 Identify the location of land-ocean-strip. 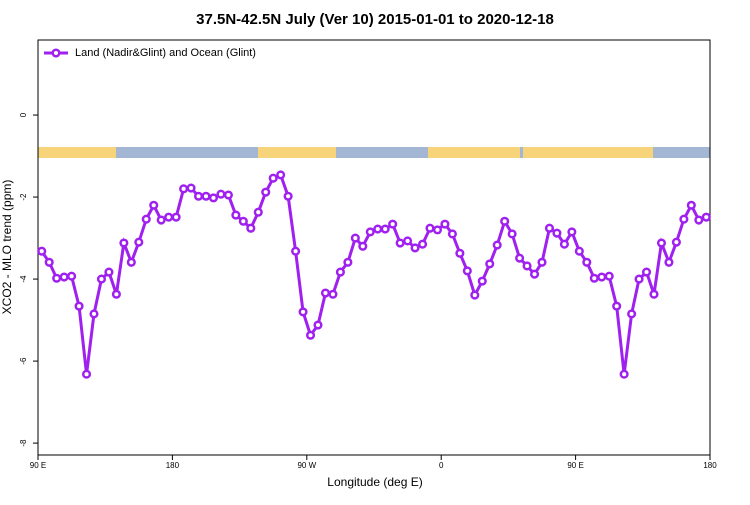
(374, 152).